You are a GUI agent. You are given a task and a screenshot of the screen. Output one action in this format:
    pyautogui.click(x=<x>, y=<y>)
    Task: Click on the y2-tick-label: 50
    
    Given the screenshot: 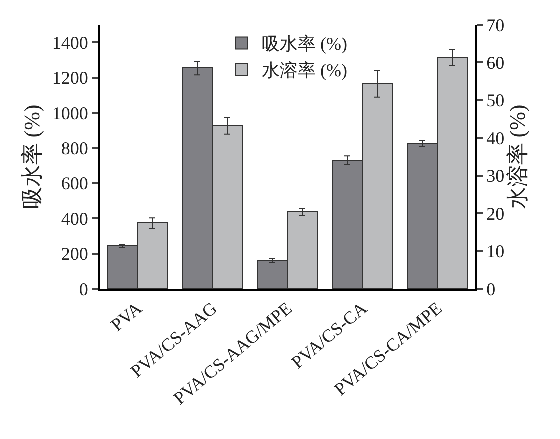 What is the action you would take?
    pyautogui.click(x=495, y=100)
    